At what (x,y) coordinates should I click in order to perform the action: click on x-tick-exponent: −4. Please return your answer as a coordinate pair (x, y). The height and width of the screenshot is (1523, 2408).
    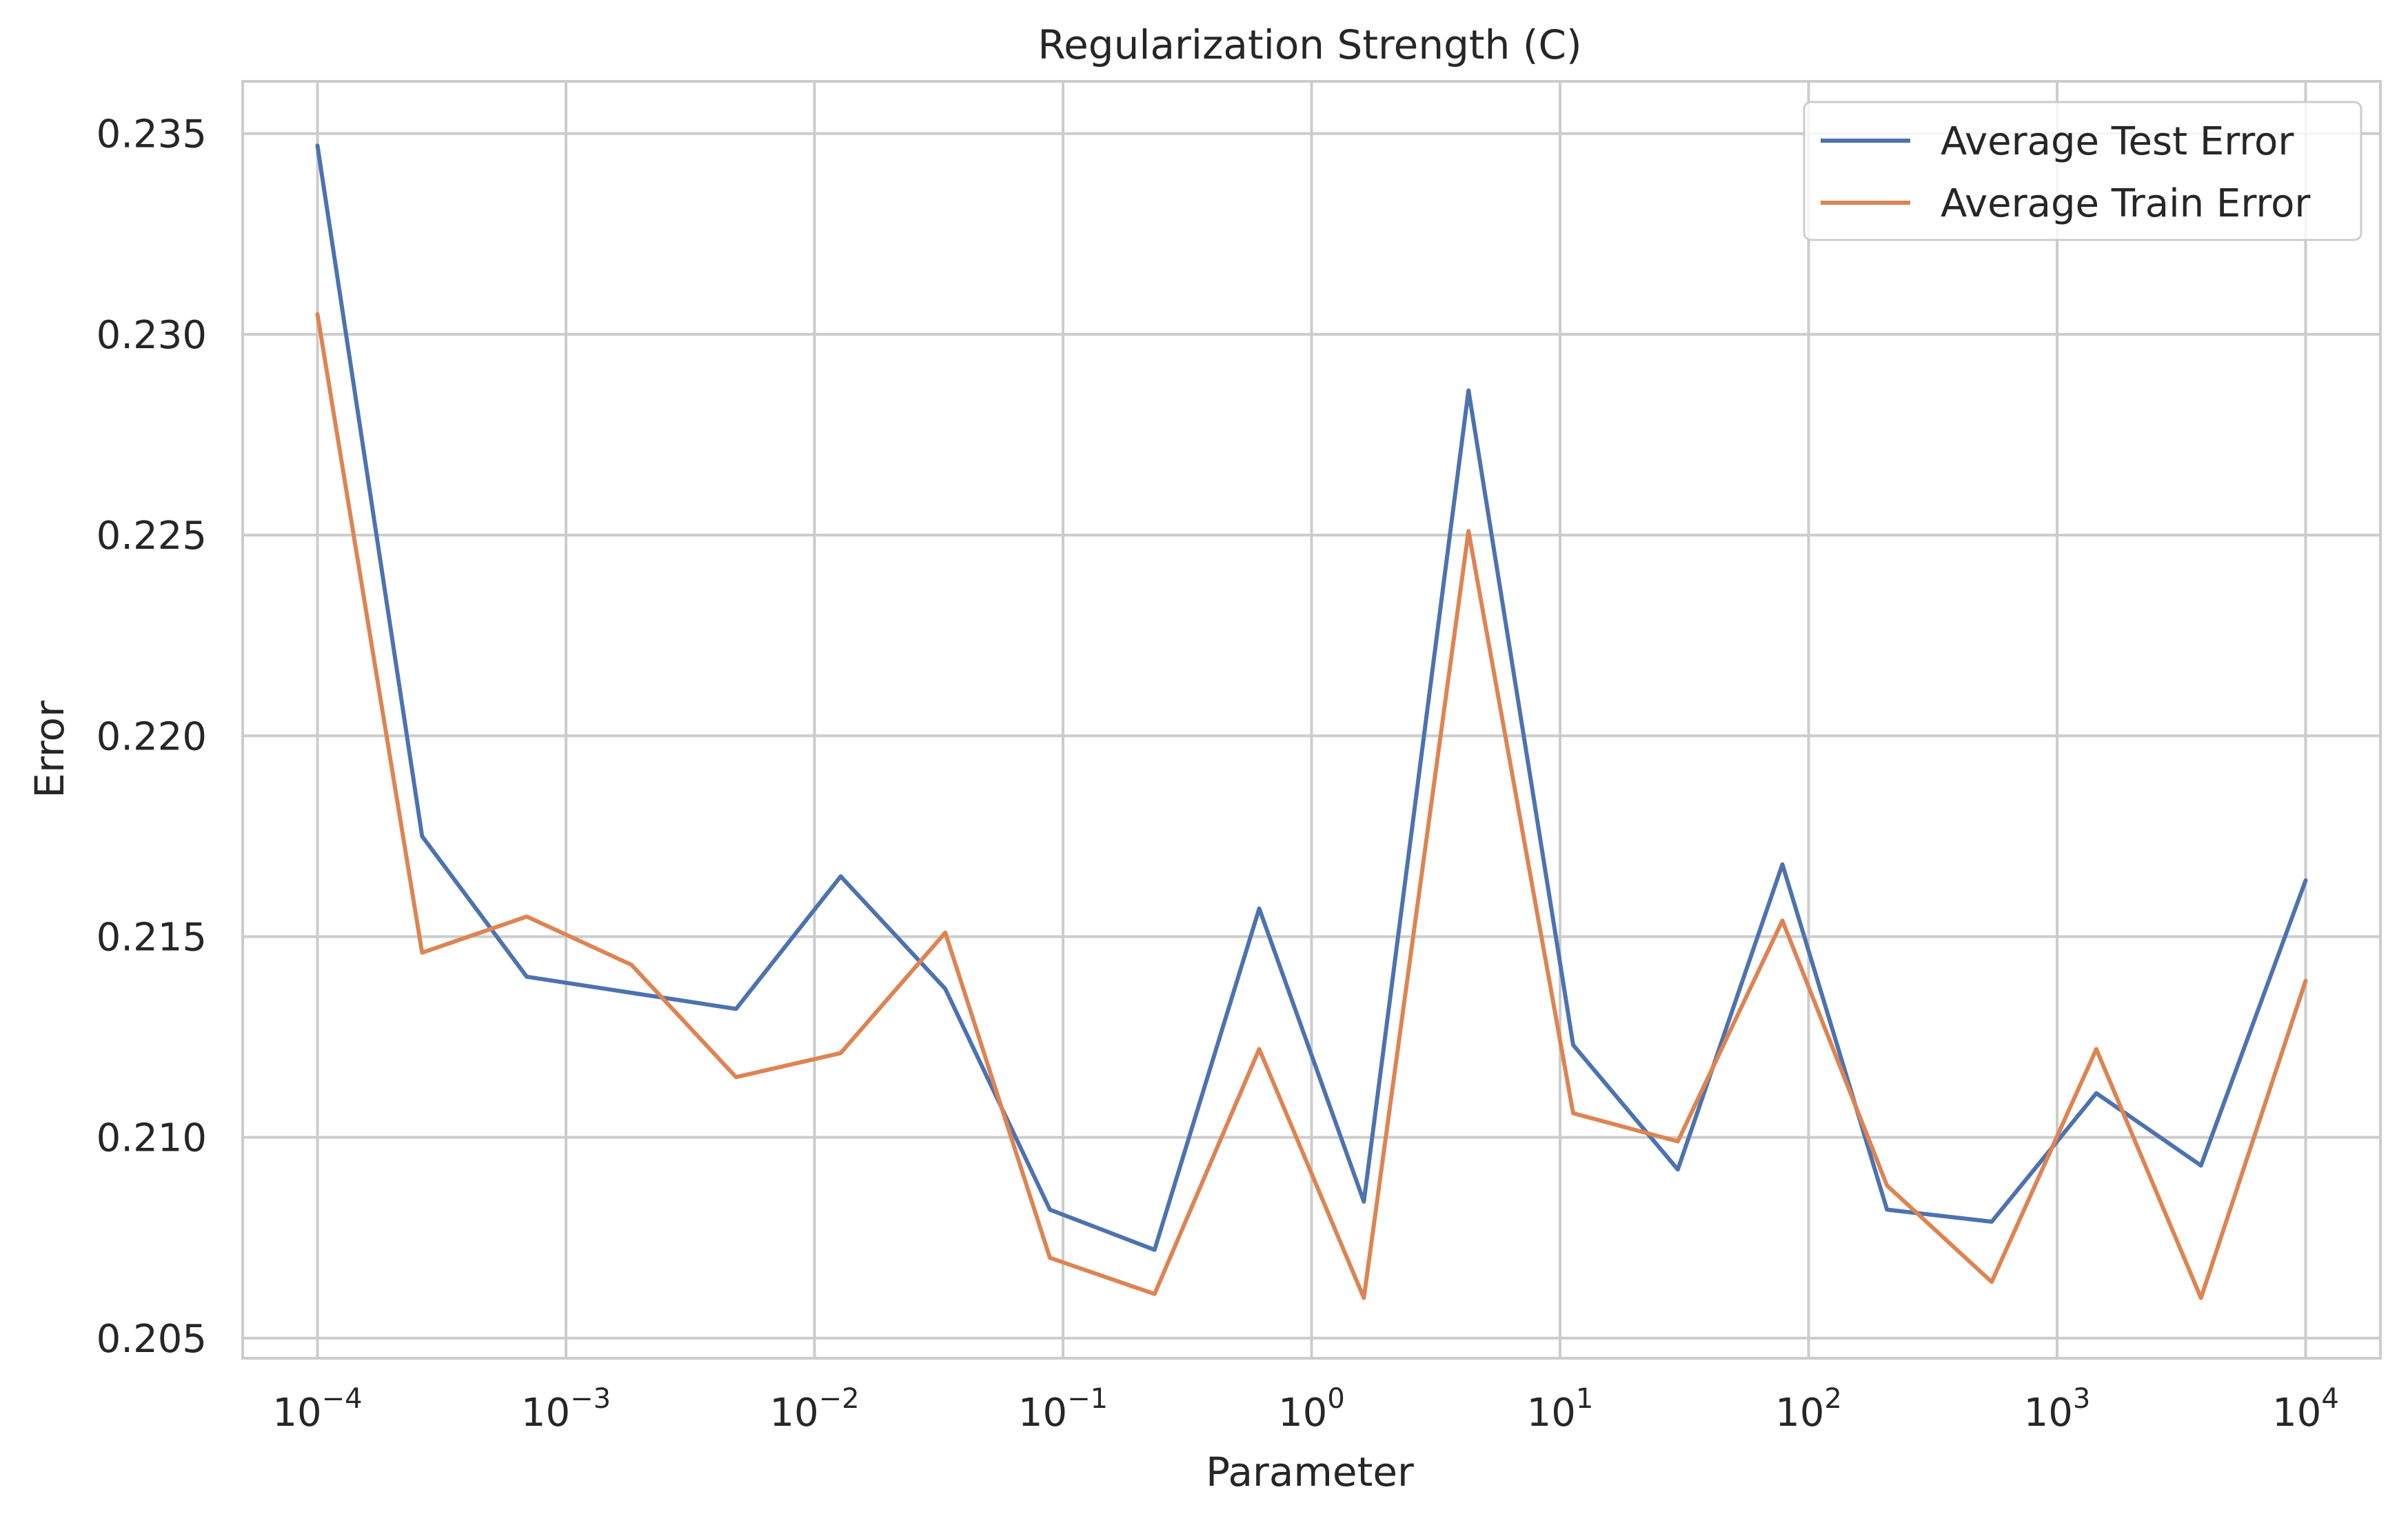
    Looking at the image, I should click on (342, 1399).